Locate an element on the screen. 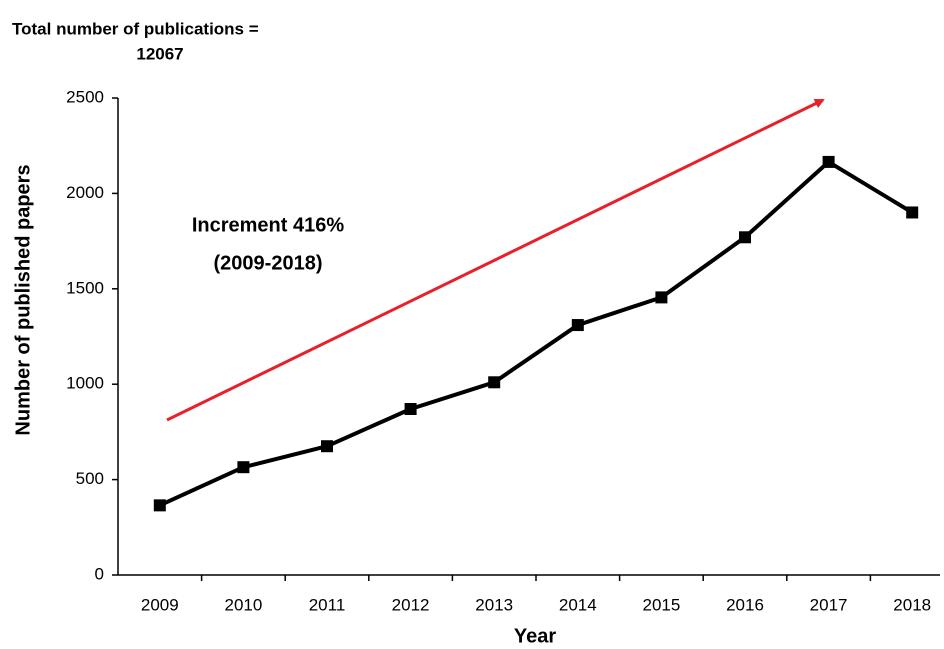 Image resolution: width=944 pixels, height=649 pixels. x-tick-label: 2010 is located at coordinates (243, 604).